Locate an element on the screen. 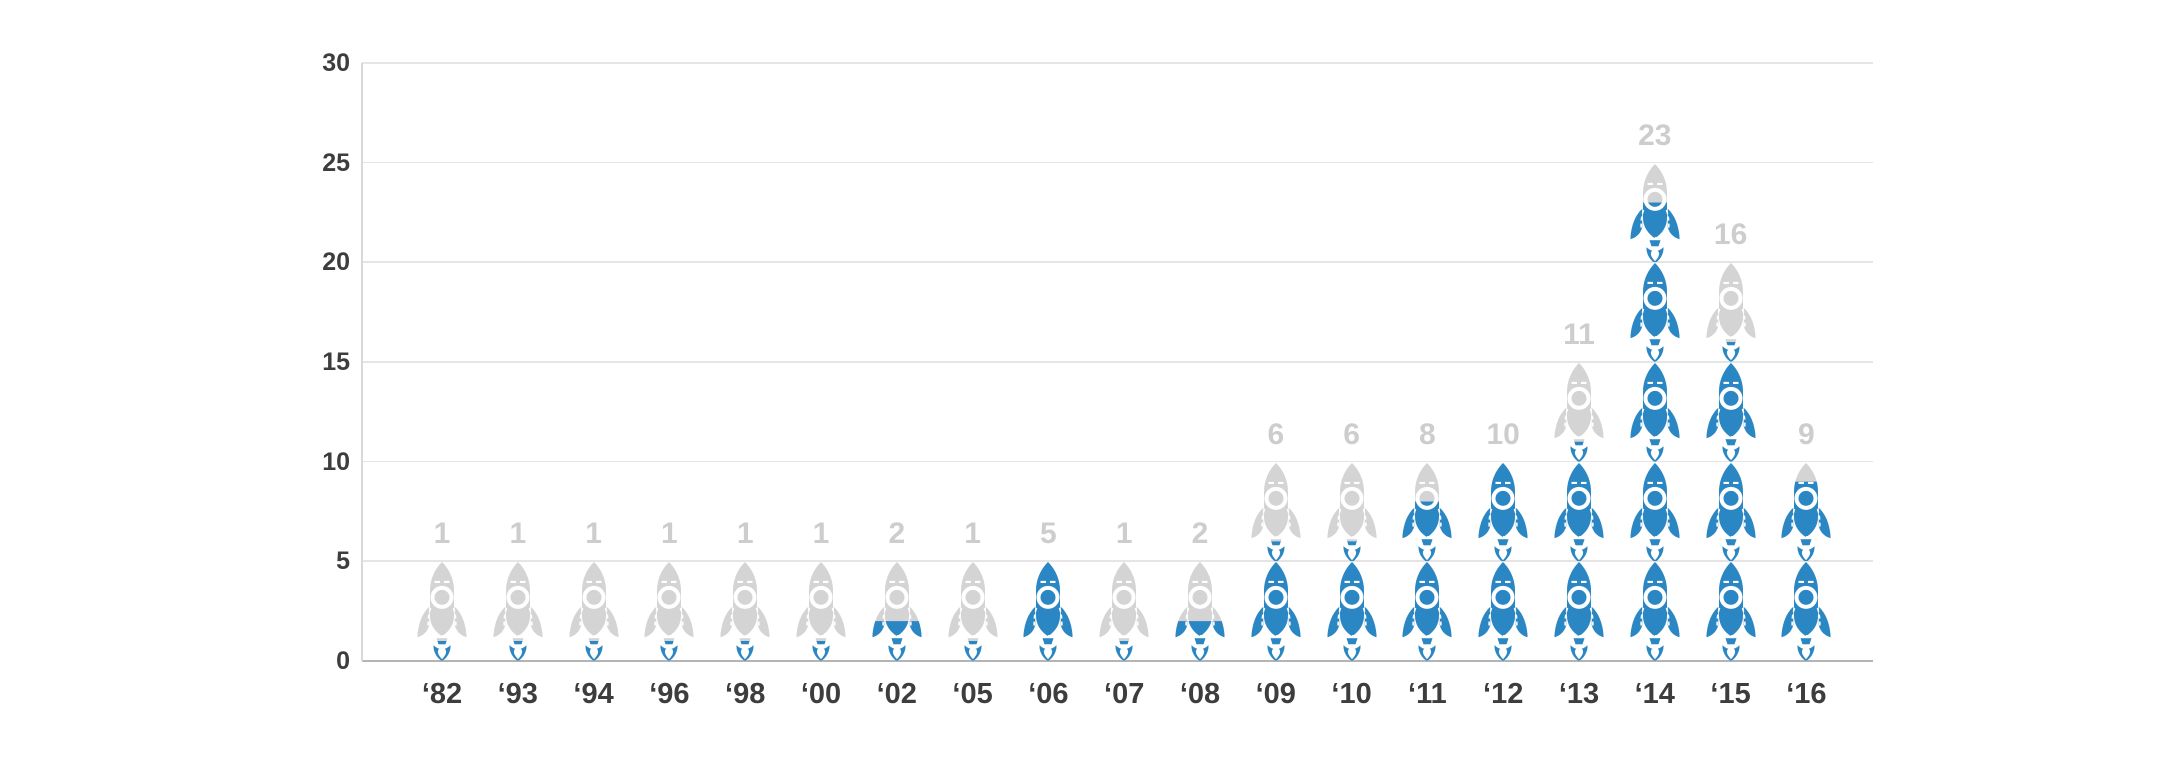  x-tick-label: ‘10 is located at coordinates (1351, 694).